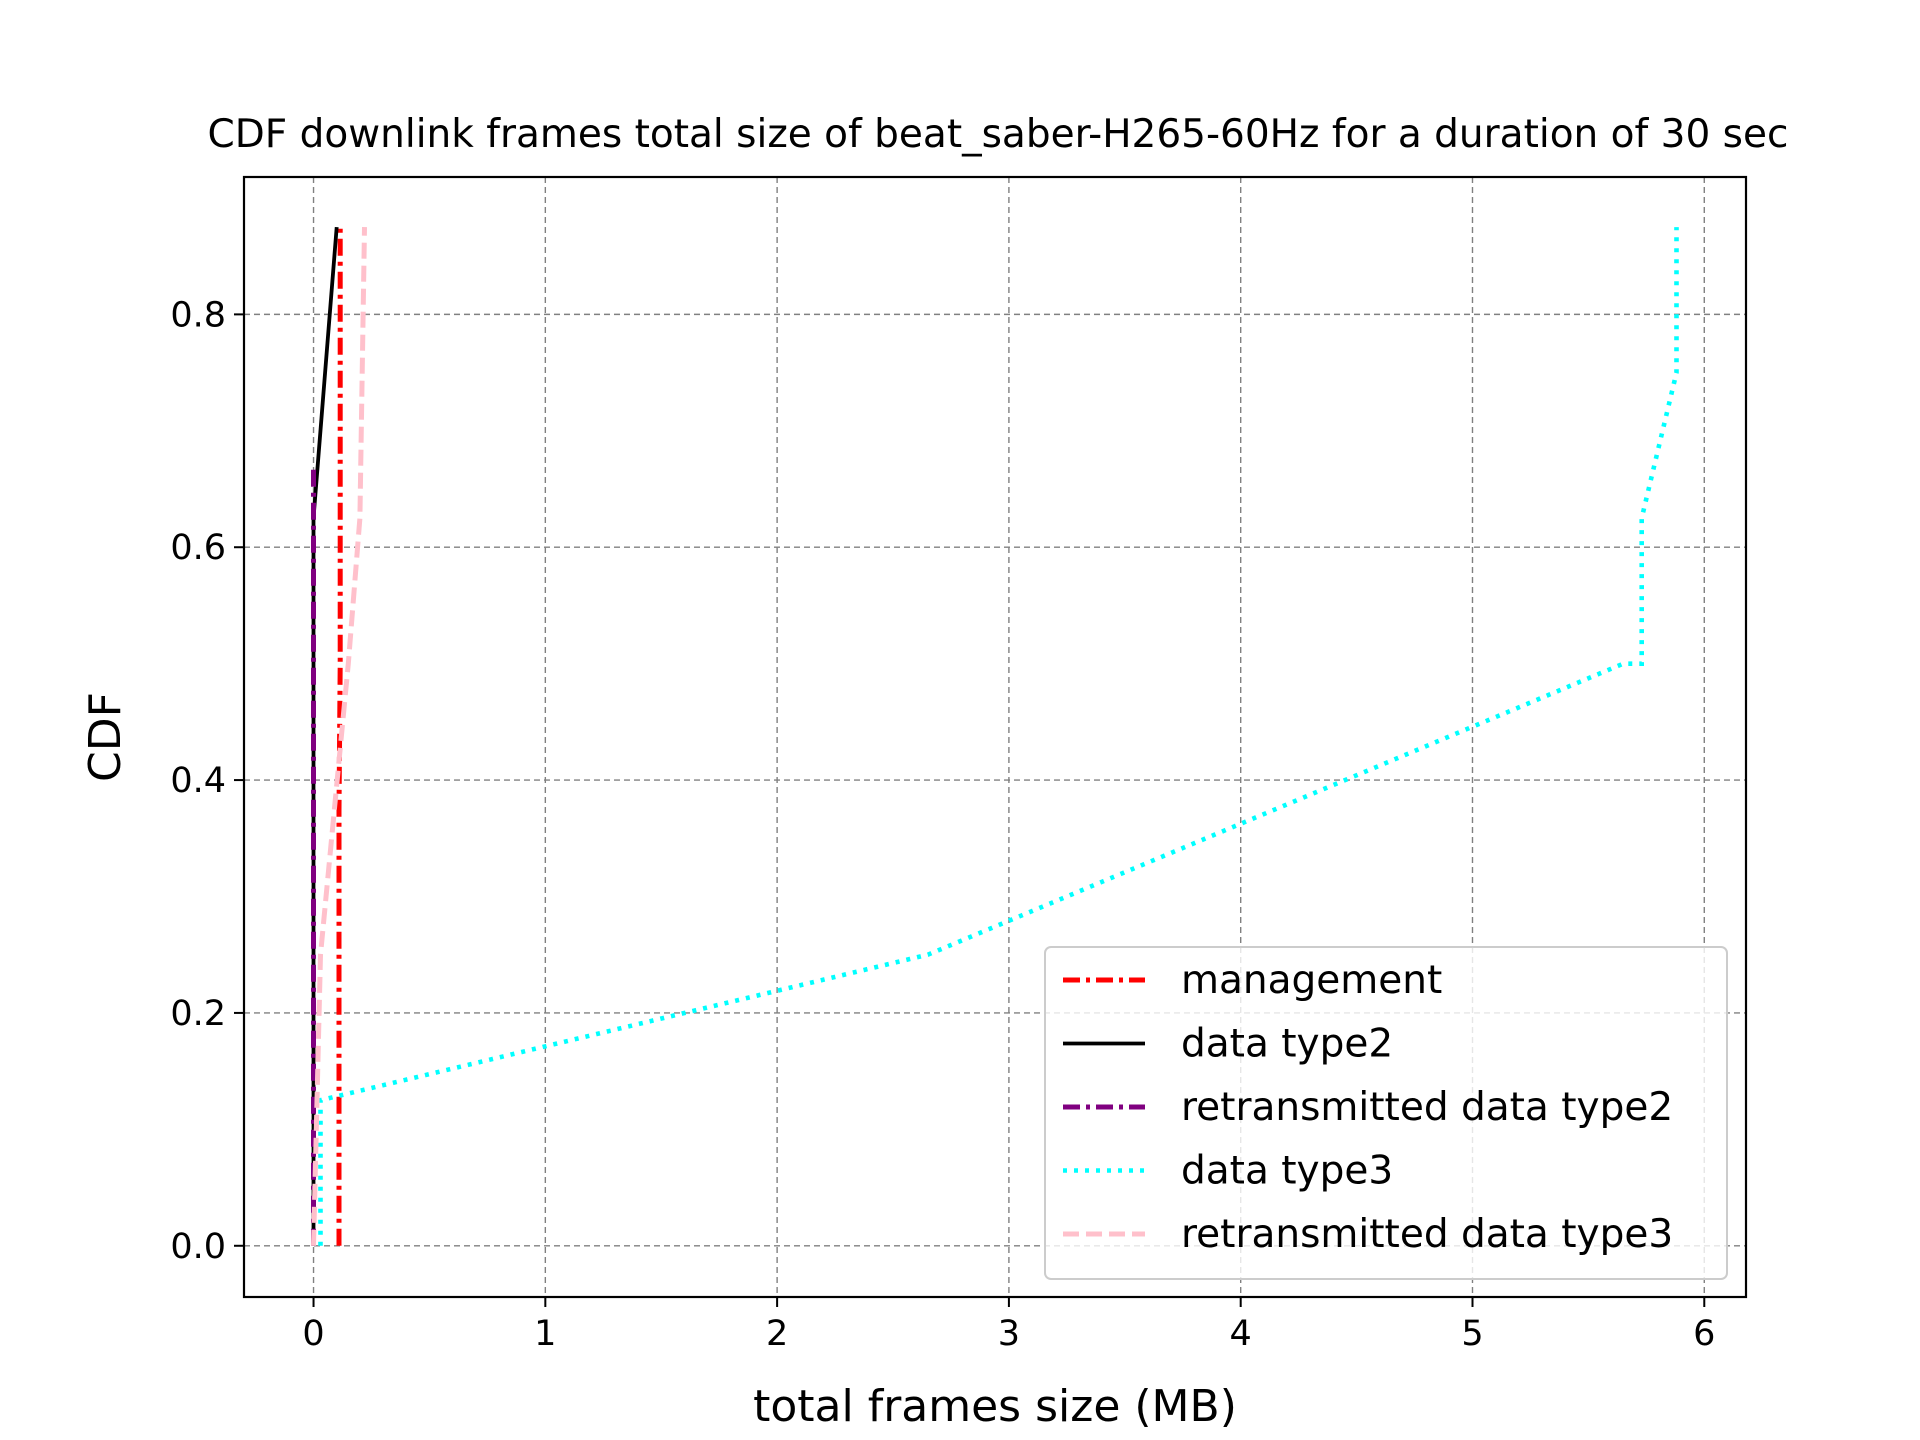 This screenshot has height=1440, width=1920. I want to click on x-tick-label: 6, so click(1704, 1334).